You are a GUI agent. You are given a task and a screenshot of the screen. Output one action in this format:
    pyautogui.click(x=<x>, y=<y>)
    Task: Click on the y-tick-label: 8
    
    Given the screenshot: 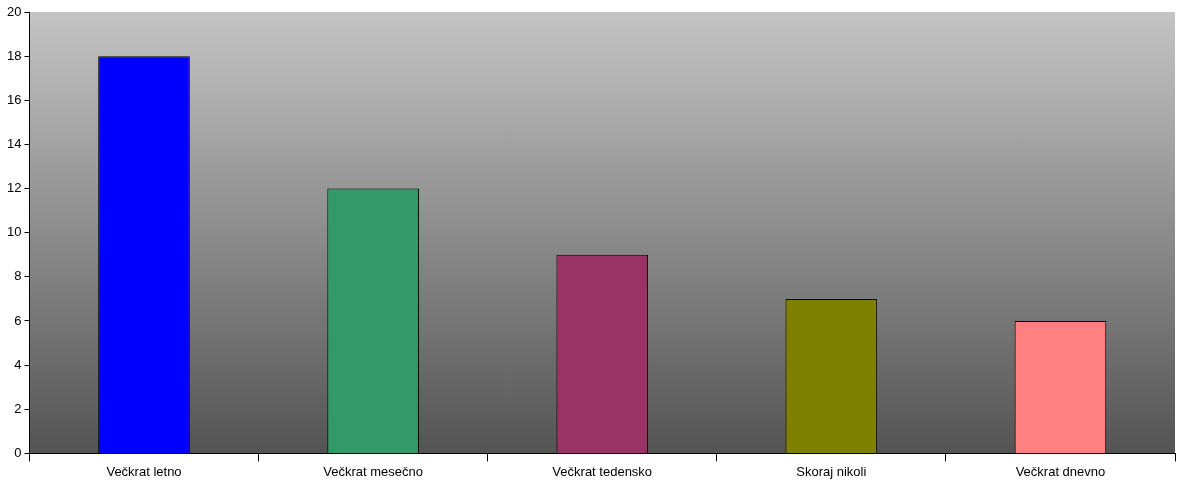 What is the action you would take?
    pyautogui.click(x=18, y=276)
    